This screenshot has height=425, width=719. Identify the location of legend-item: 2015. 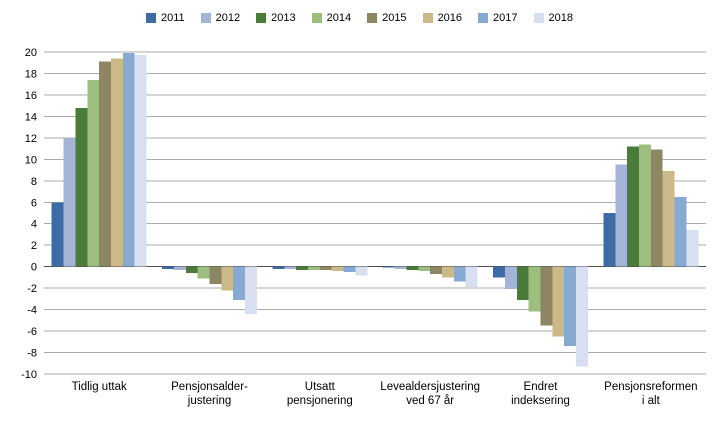
(387, 18).